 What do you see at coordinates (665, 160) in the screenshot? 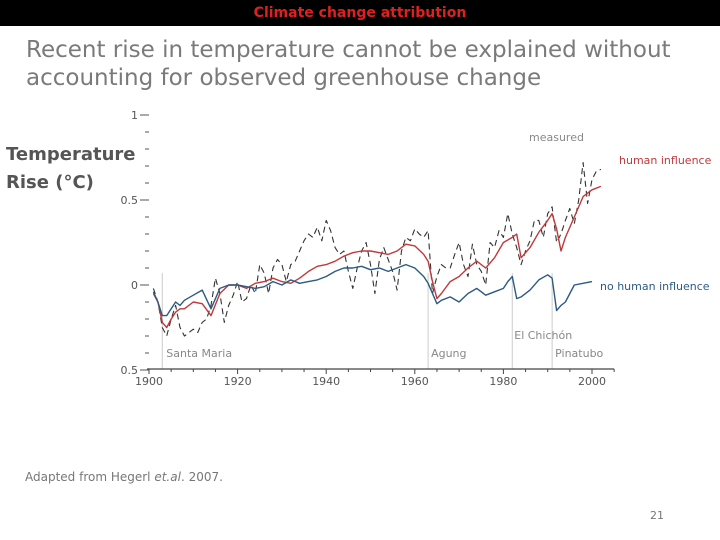
I see `label-human-influence: human influence` at bounding box center [665, 160].